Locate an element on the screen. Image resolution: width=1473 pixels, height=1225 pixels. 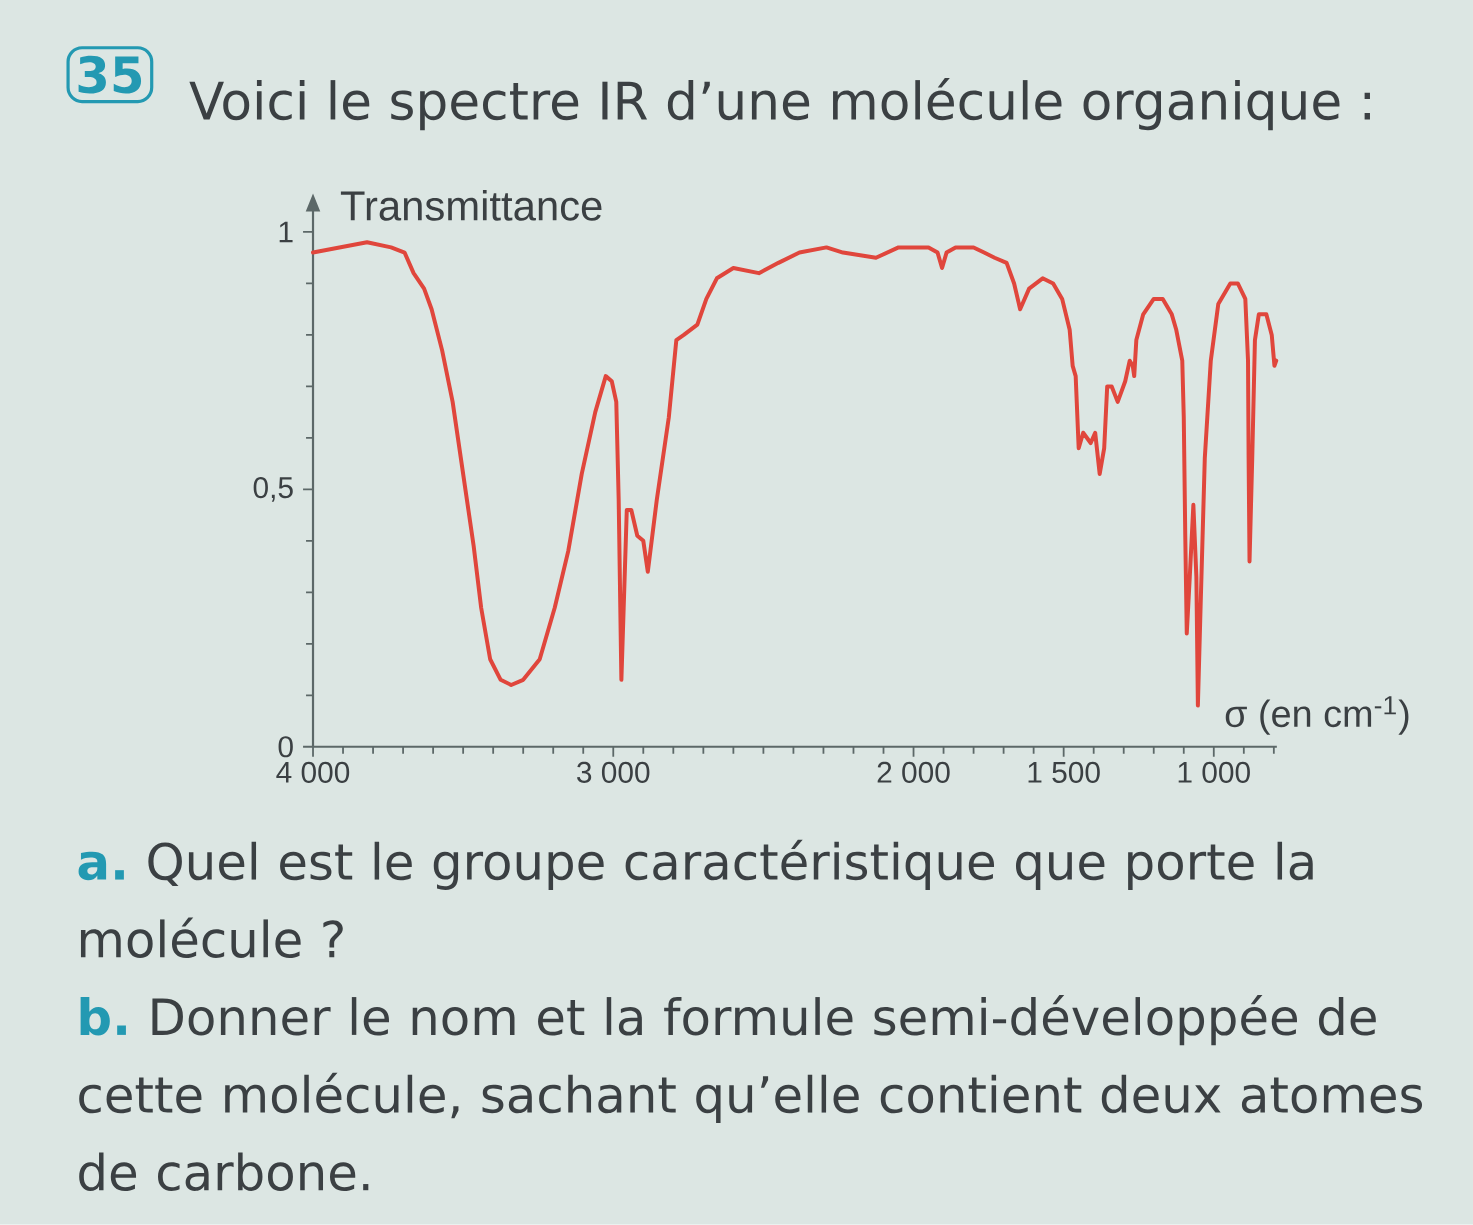
x-axis-title: σ (en cm$^{-1}$) is located at coordinates (1317, 715).